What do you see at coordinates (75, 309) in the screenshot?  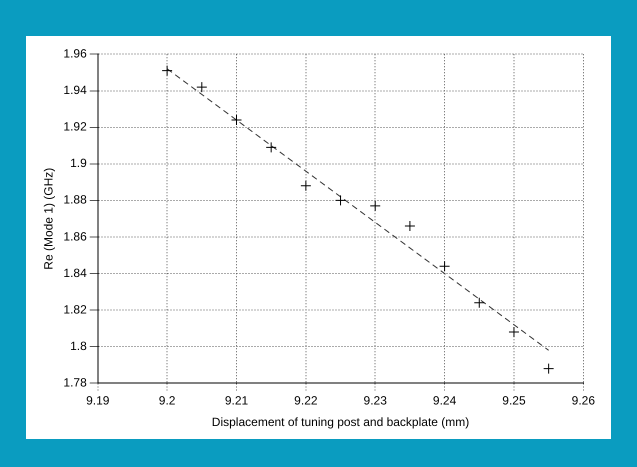 I see `y-tick-label: 1.82` at bounding box center [75, 309].